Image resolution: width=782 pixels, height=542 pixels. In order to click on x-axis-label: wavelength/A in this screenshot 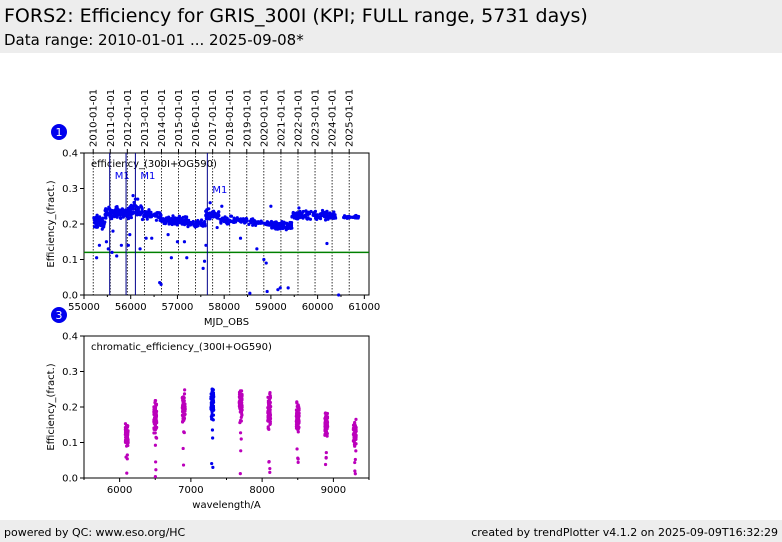, I will do `click(226, 505)`.